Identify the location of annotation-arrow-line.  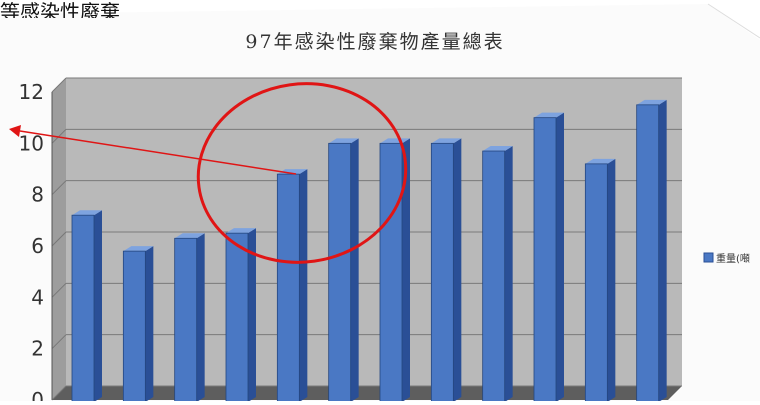
(158, 152).